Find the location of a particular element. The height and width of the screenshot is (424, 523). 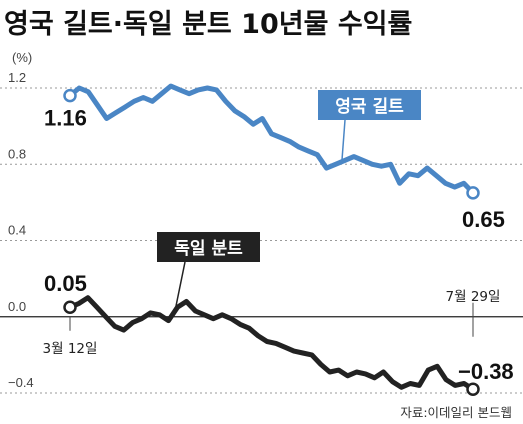

uk-end-value: 0.65 is located at coordinates (483, 219).